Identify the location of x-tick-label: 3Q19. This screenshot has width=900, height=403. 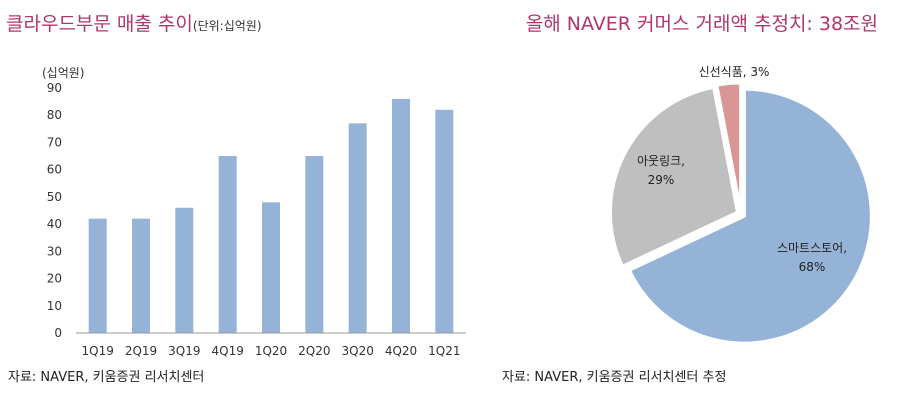
(184, 351).